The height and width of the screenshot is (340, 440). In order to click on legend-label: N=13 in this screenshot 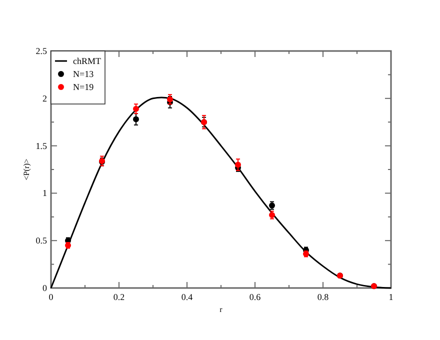, I will do `click(83, 74)`.